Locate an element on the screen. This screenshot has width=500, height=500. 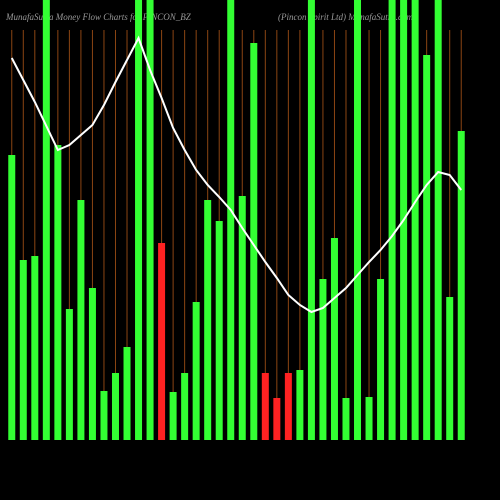
chart-title-right: (Pincon Spirit Ltd) MunafaSutra.com is located at coordinates (345, 17).